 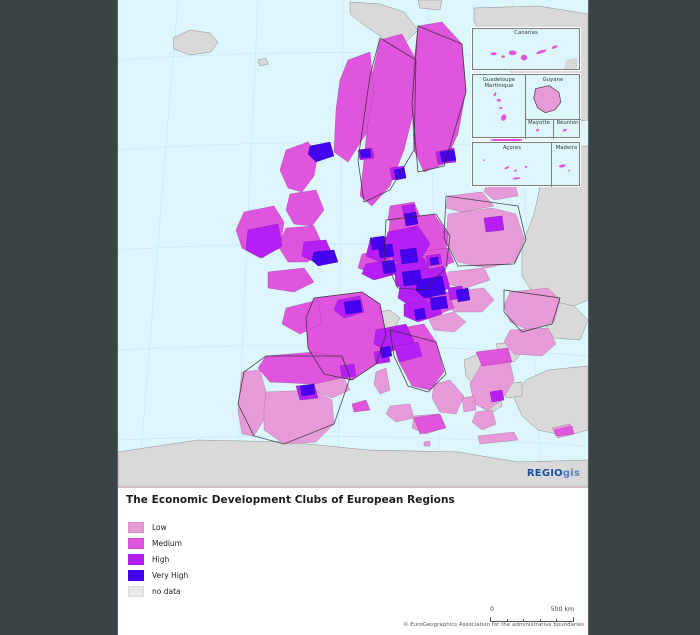 I want to click on legend-label-medium: Medium, so click(x=167, y=543).